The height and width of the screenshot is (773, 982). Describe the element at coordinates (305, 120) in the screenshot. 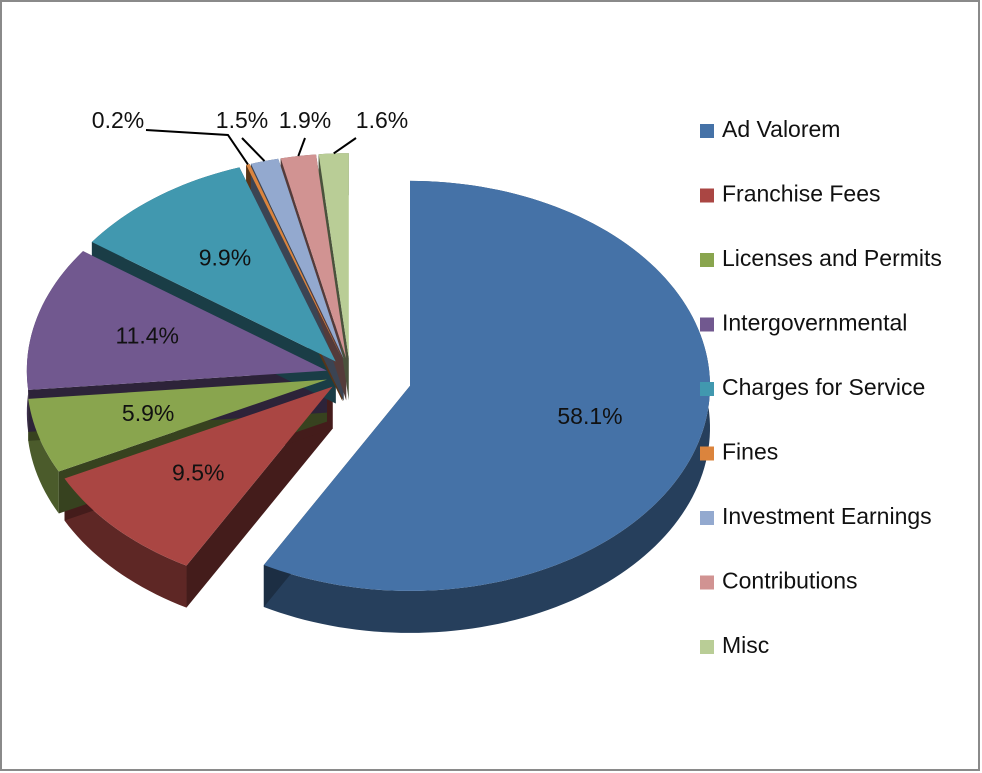

I see `data-label: 1.9%` at that location.